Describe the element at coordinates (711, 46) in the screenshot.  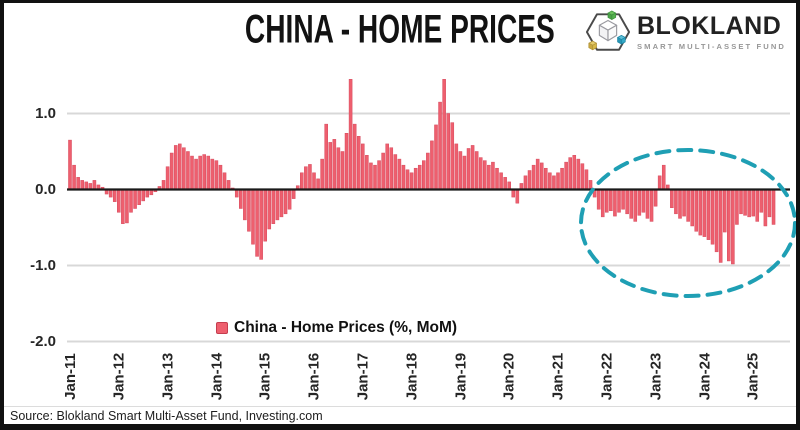
I see `logo-subtitle: SMART MULTI-ASSET FUND` at that location.